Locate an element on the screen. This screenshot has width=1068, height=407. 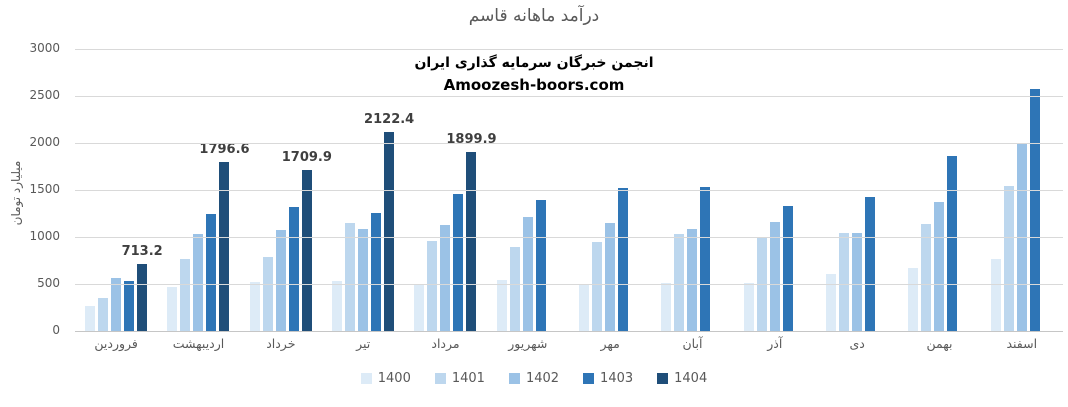
y-tick-label: 1500 is located at coordinates (44, 189).